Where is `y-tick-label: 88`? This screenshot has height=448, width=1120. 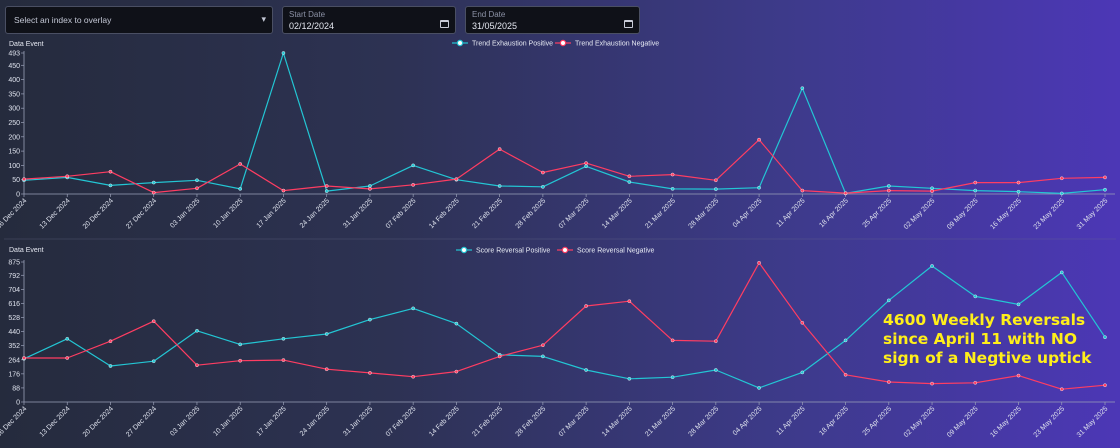 y-tick-label: 88 is located at coordinates (16, 388).